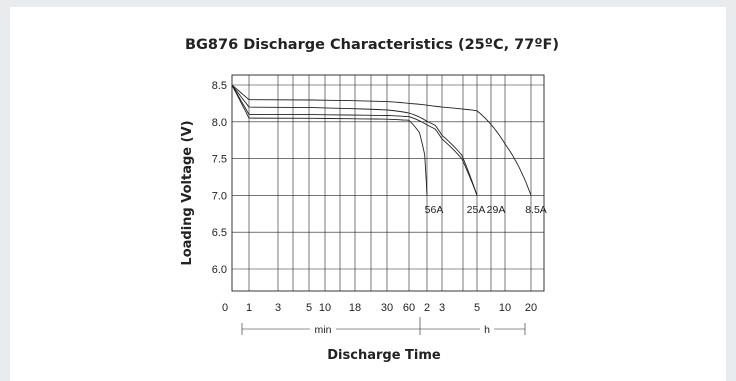  I want to click on x-tick-label: 30, so click(387, 308).